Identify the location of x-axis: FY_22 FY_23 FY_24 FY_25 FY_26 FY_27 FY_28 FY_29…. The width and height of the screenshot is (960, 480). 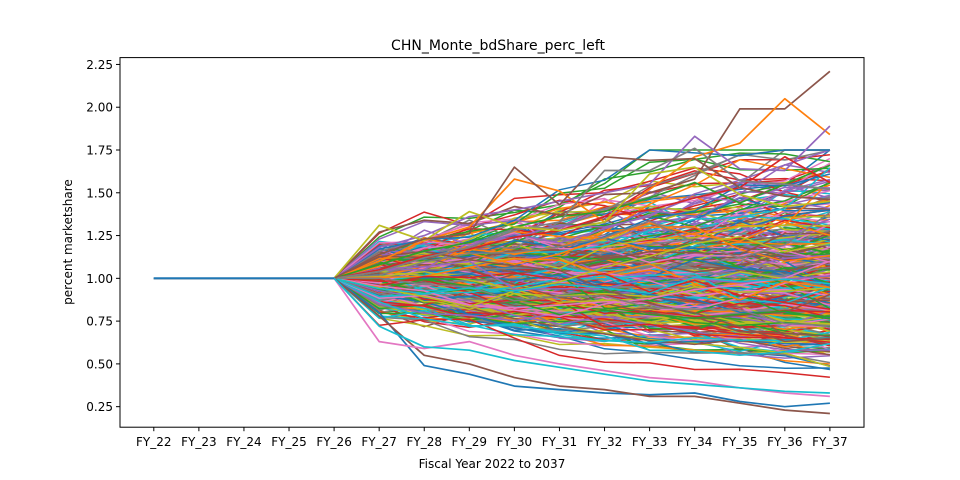
(492, 438).